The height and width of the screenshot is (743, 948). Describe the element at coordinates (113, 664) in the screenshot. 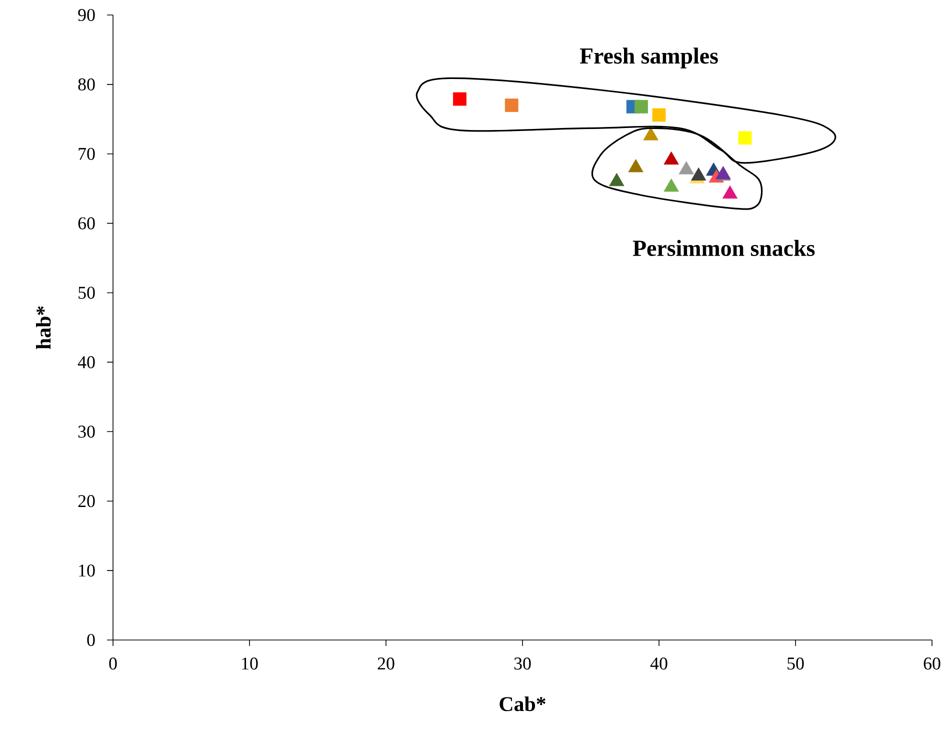

I see `x-tick-label: 0` at that location.